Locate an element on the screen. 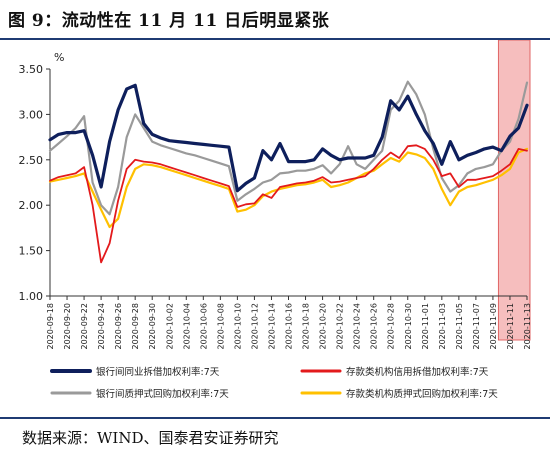 The height and width of the screenshot is (452, 550). highlight-band is located at coordinates (514, 190).